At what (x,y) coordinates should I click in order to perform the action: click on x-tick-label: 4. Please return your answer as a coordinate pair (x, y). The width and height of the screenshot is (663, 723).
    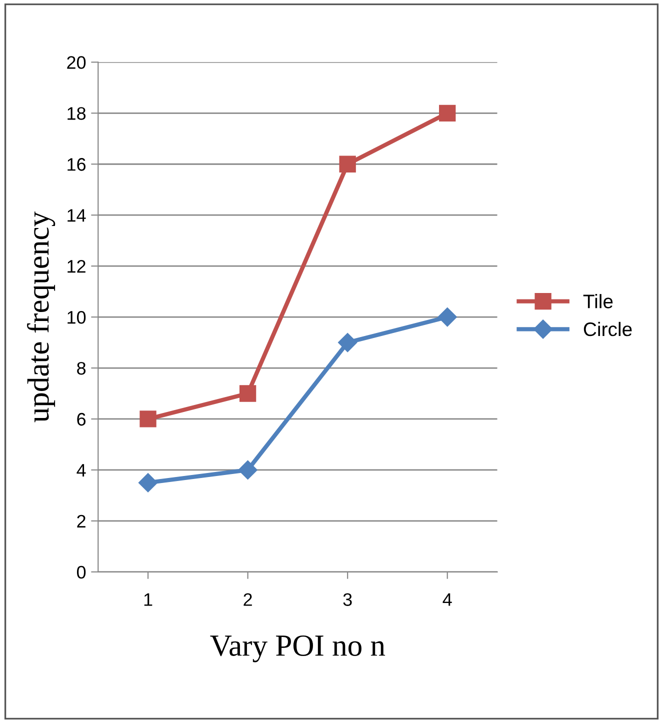
    Looking at the image, I should click on (447, 599).